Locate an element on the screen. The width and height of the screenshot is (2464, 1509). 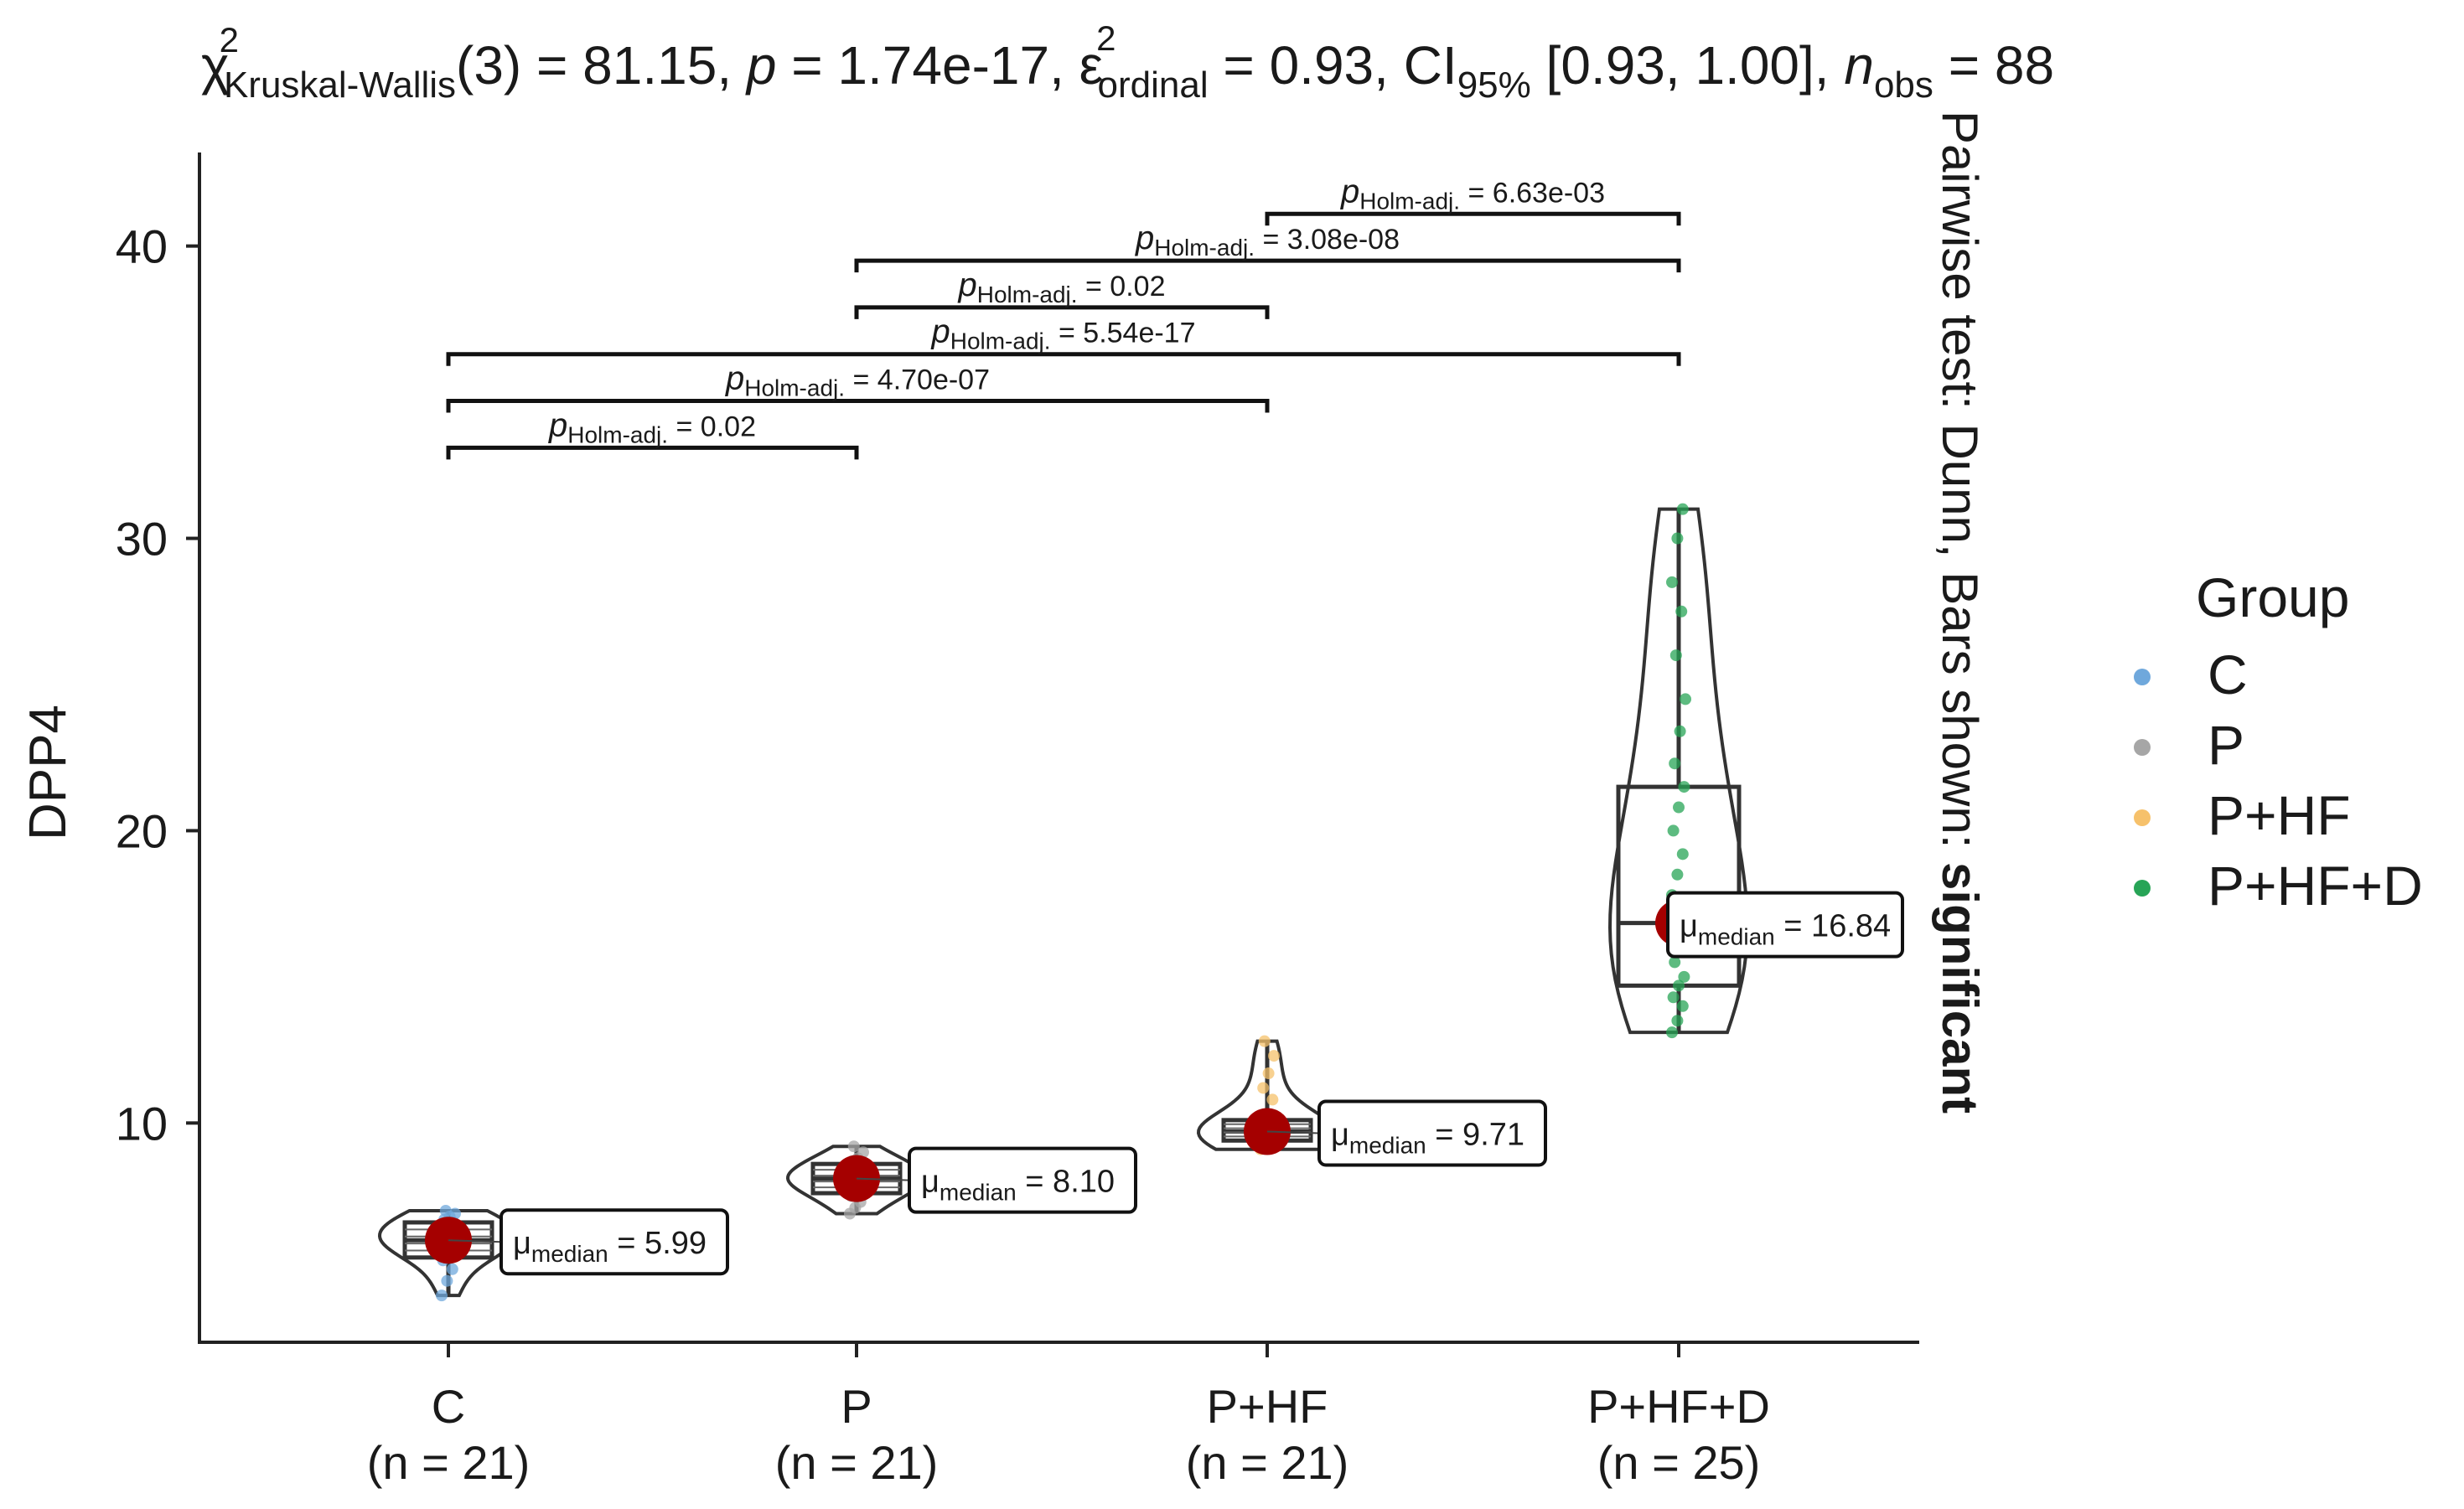
title-ci-value: [0.93, 1.00], is located at coordinates (1688, 65).